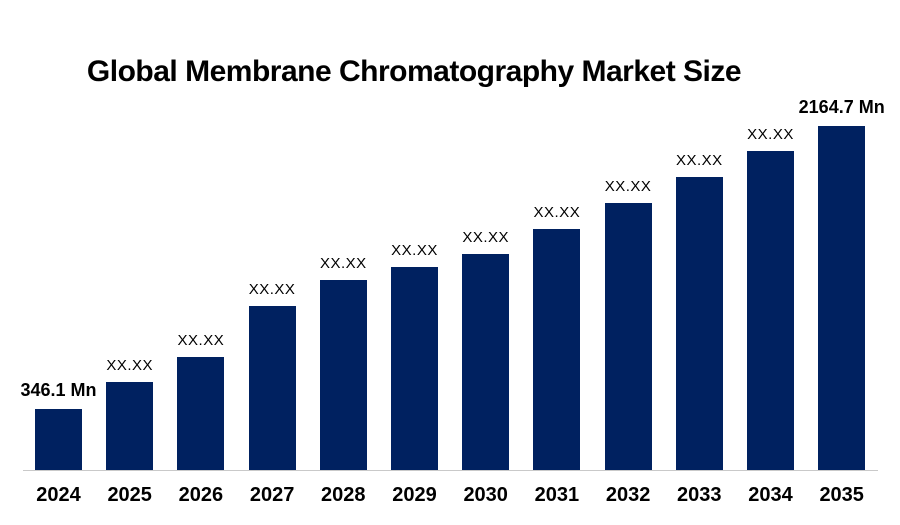 The image size is (900, 525). Describe the element at coordinates (628, 336) in the screenshot. I see `bar-2032` at that location.